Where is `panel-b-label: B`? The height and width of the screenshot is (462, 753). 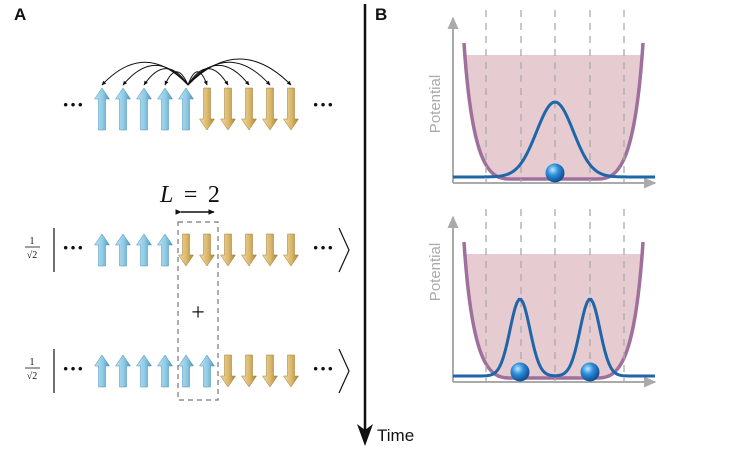 panel-b-label: B is located at coordinates (381, 14).